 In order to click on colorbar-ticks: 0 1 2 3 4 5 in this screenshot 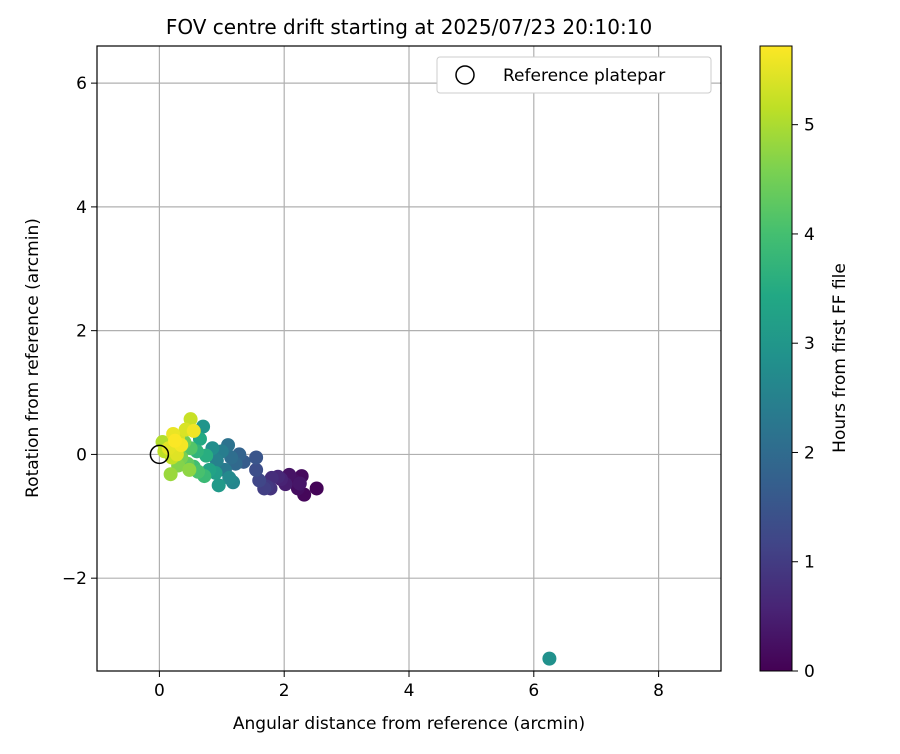, I will do `click(803, 399)`.